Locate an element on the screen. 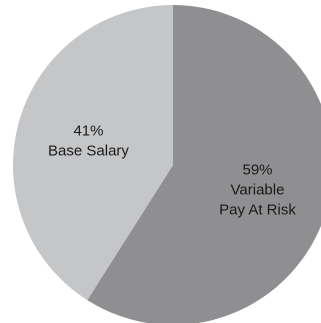 The image size is (321, 323). pie-slice-label-0: 59% Variable Pay At Risk is located at coordinates (257, 190).